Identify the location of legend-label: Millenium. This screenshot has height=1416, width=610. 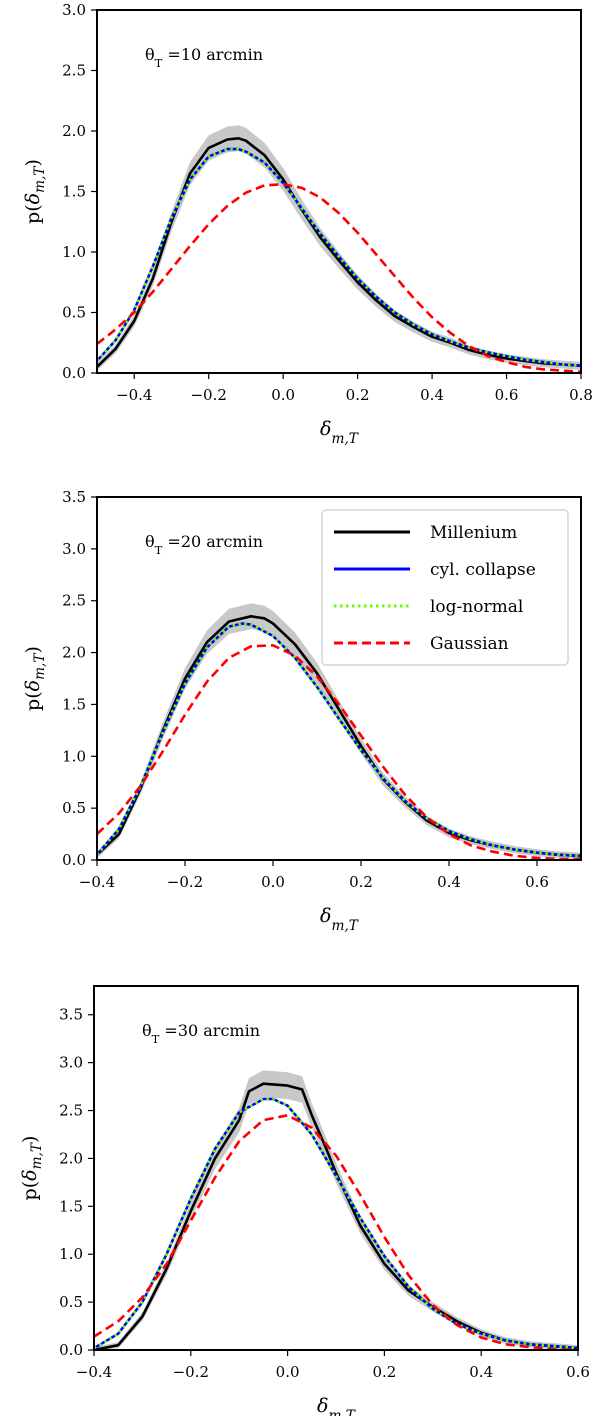
(473, 533).